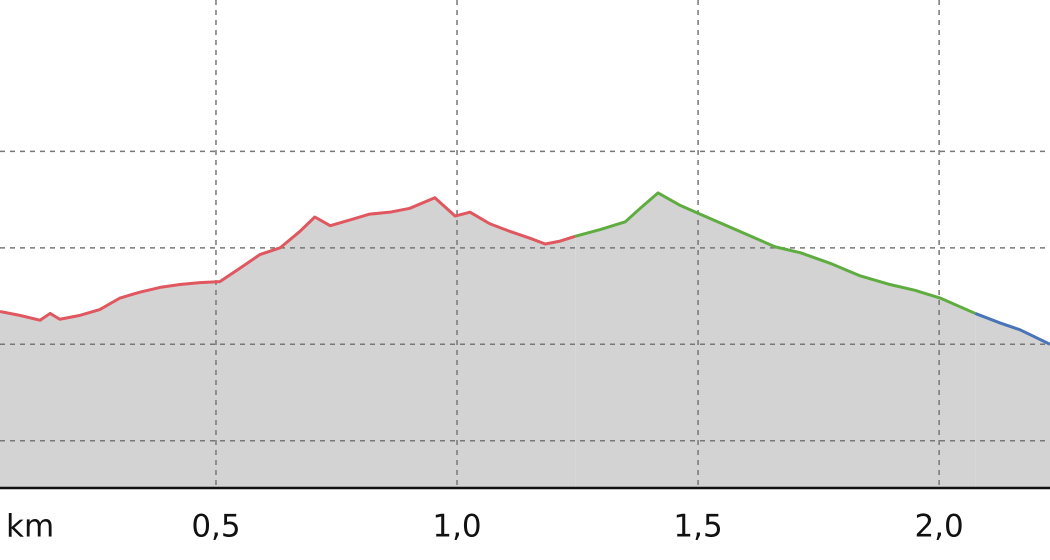 The image size is (1050, 560). What do you see at coordinates (1012, 400) in the screenshot?
I see `area-fill` at bounding box center [1012, 400].